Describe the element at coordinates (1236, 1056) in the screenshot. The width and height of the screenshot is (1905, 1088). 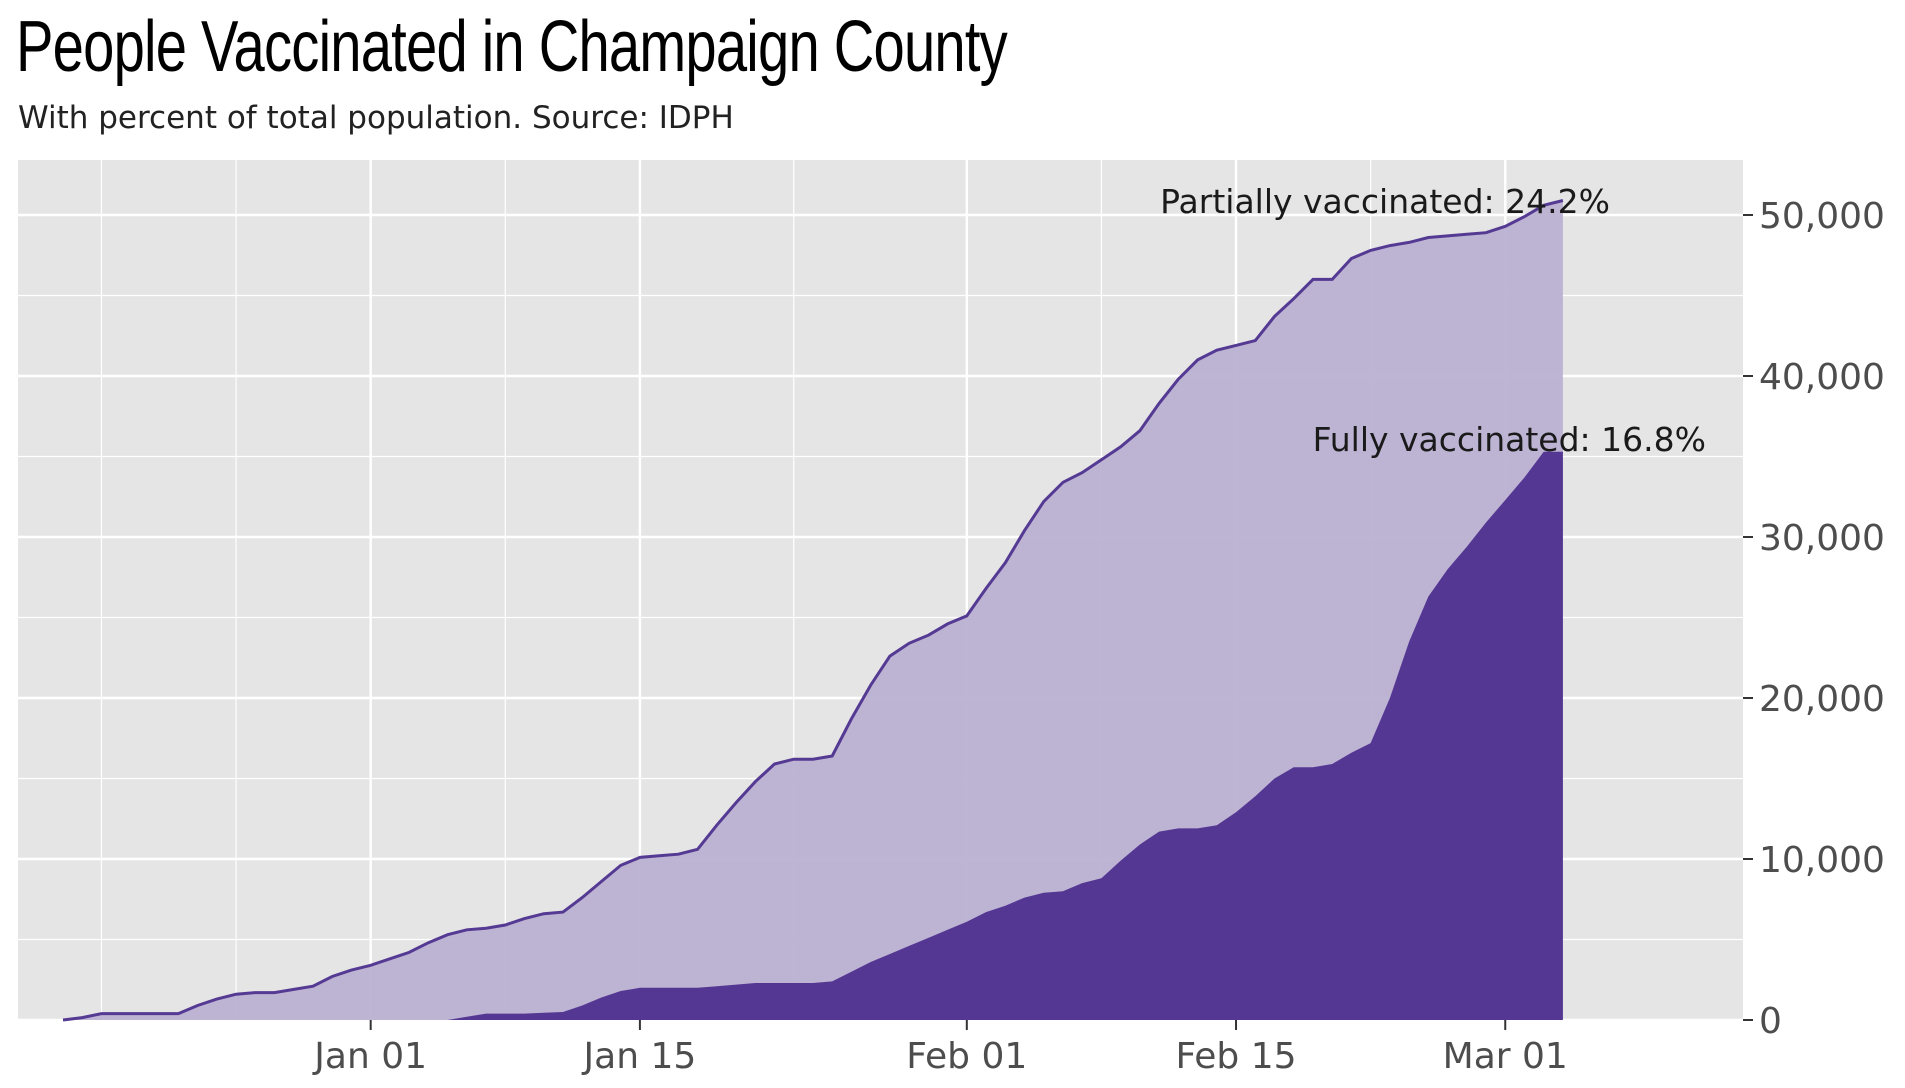
I see `x-tick-label: Feb 15` at that location.